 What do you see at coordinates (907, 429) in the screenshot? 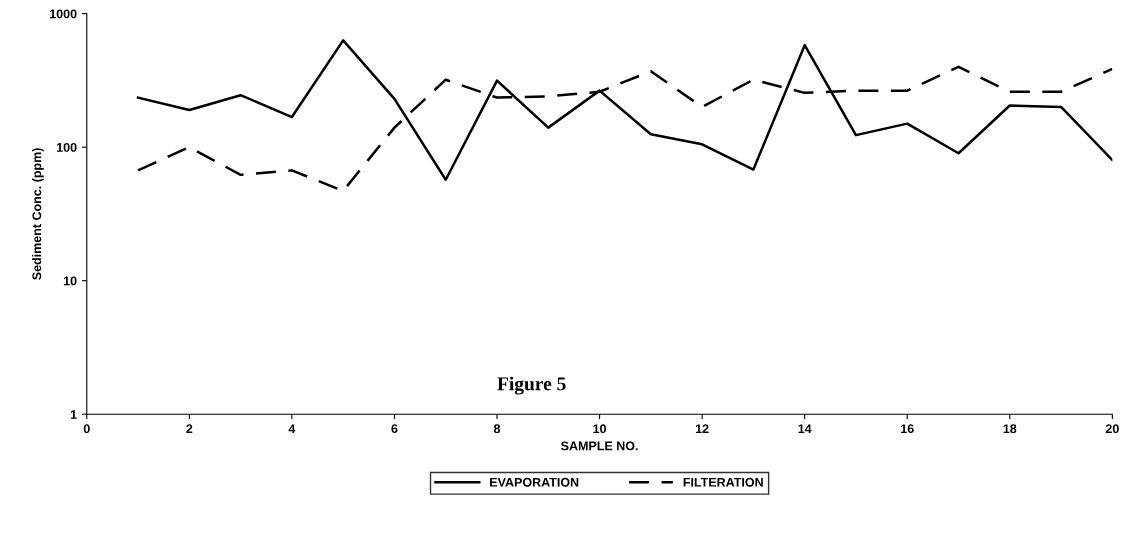
I see `x-tick-label: 16` at bounding box center [907, 429].